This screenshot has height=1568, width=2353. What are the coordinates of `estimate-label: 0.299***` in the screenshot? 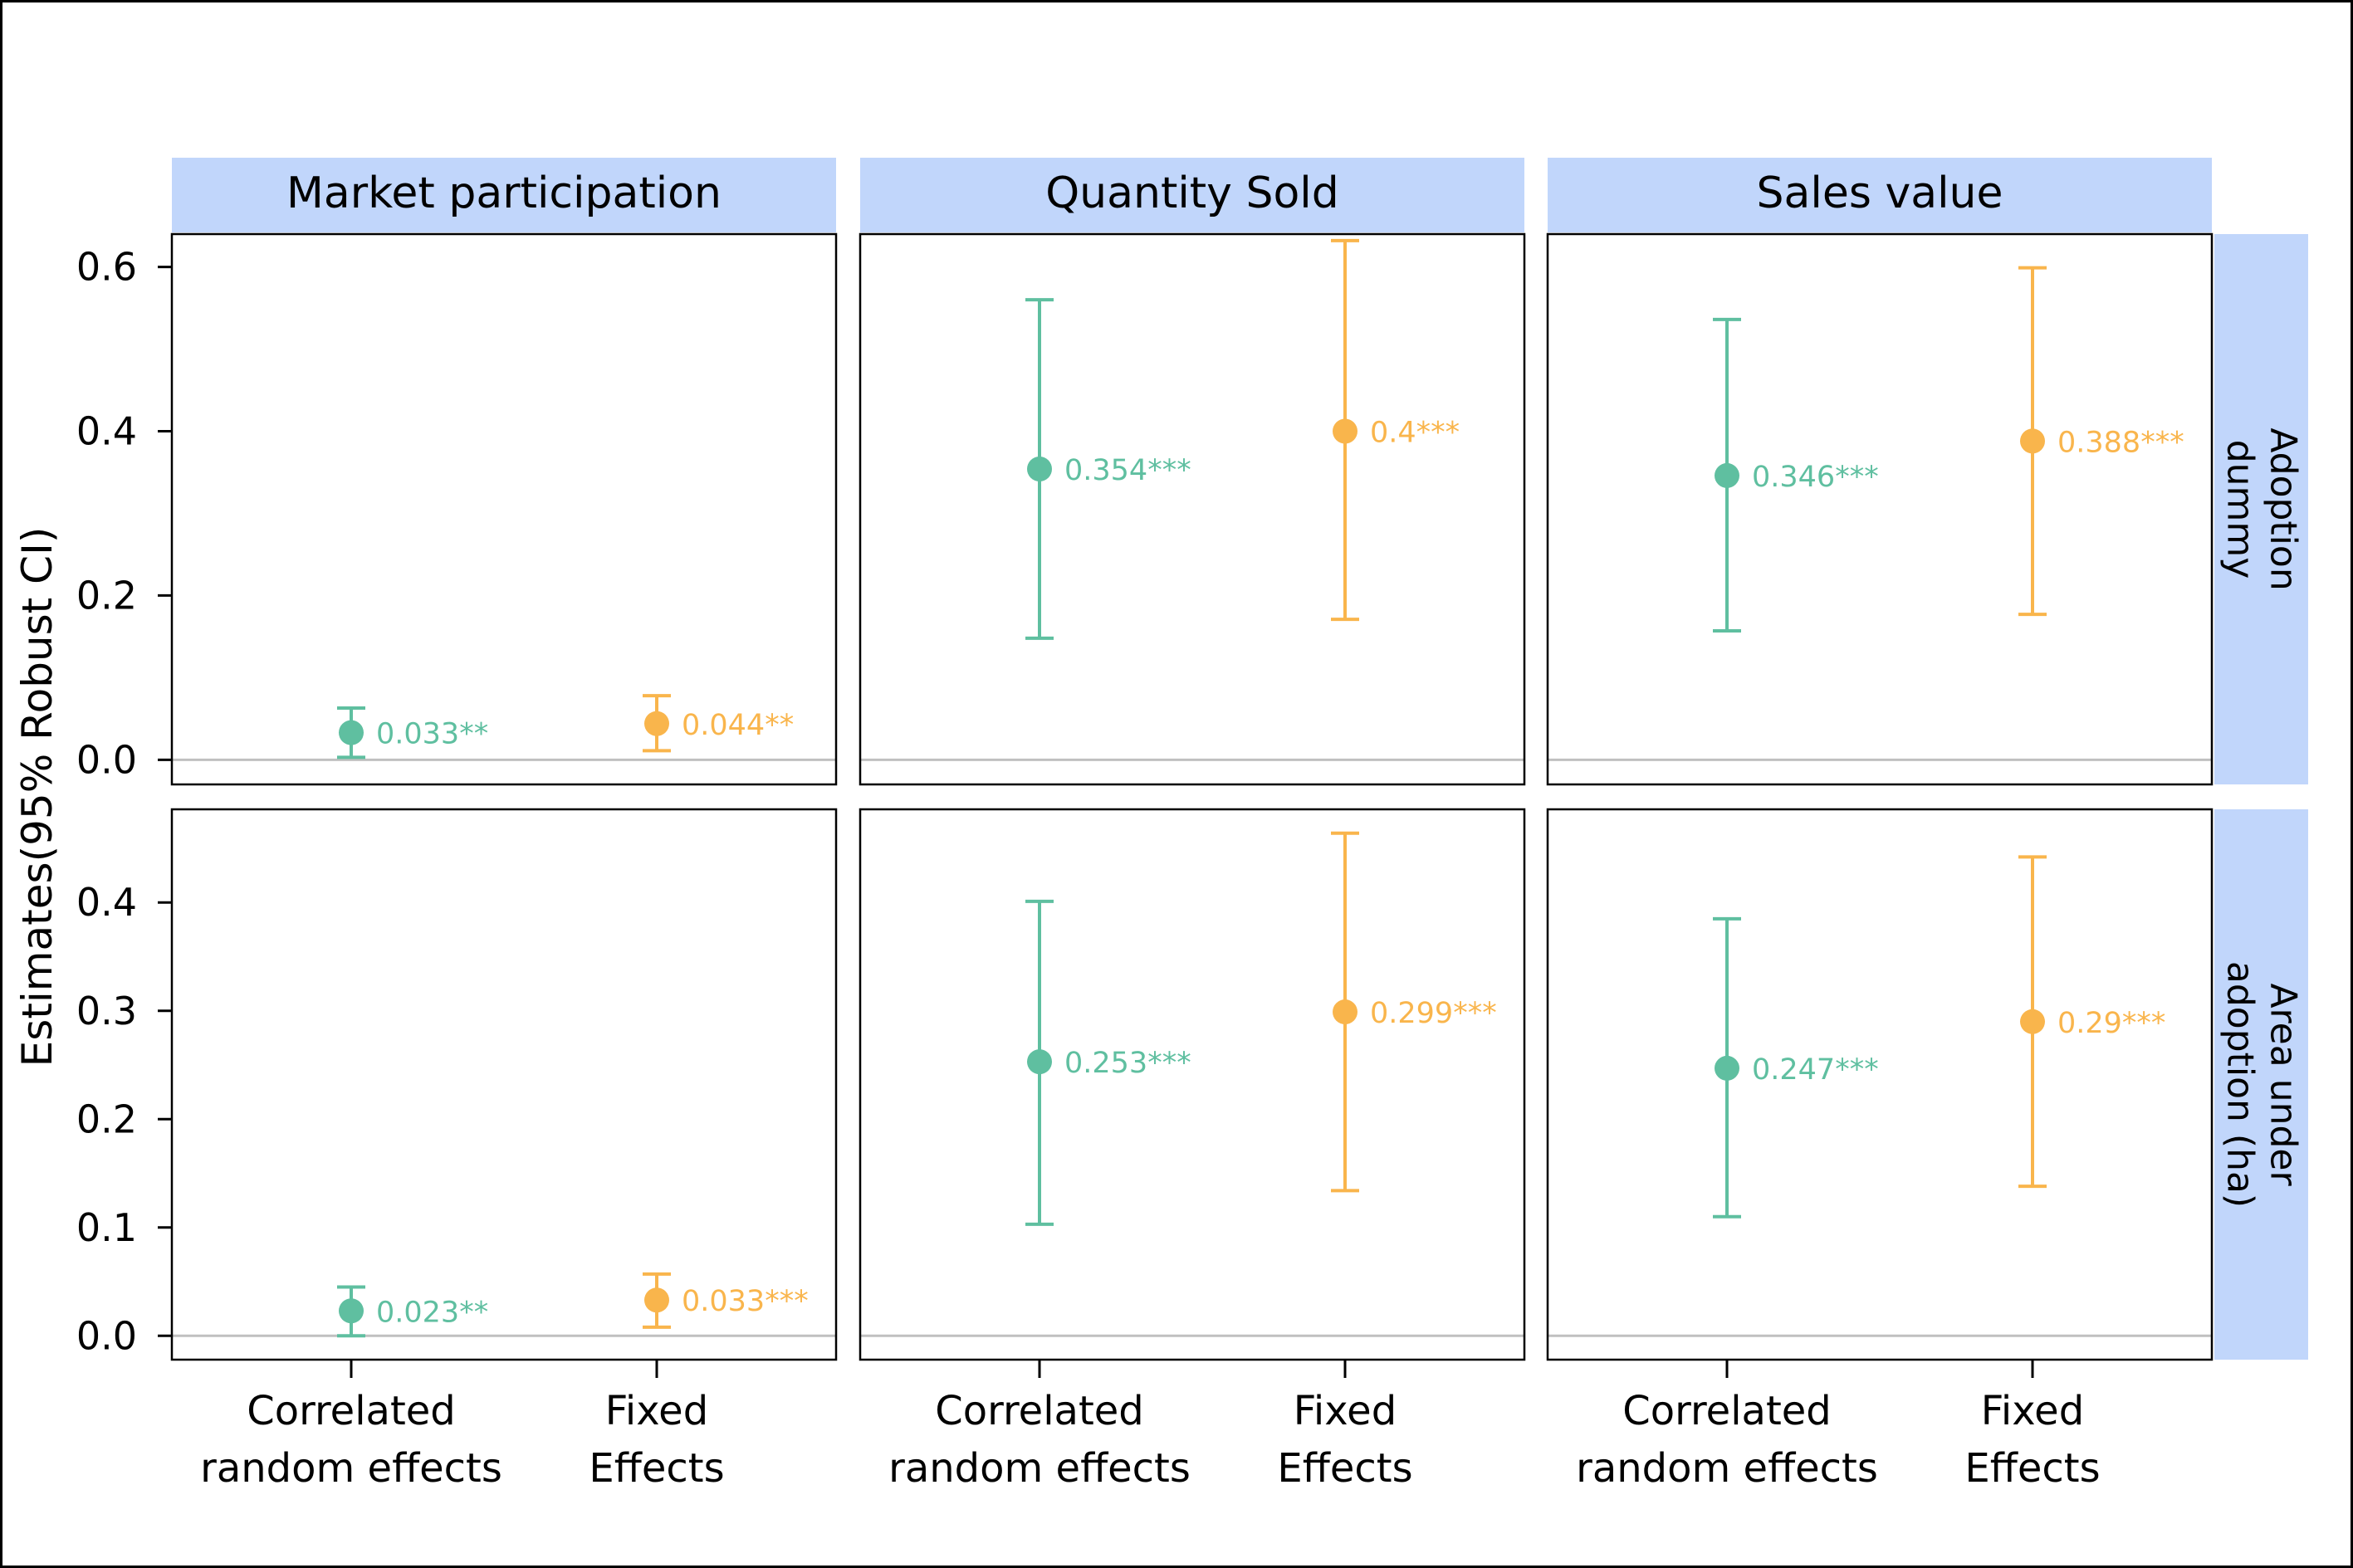 It's located at (1433, 1013).